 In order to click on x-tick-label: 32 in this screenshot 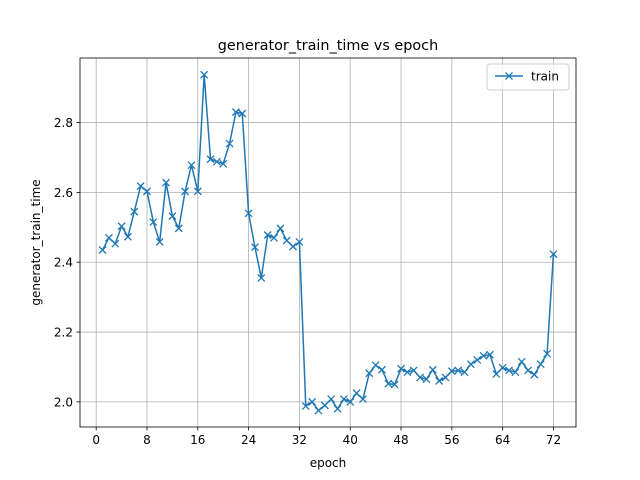, I will do `click(299, 440)`.